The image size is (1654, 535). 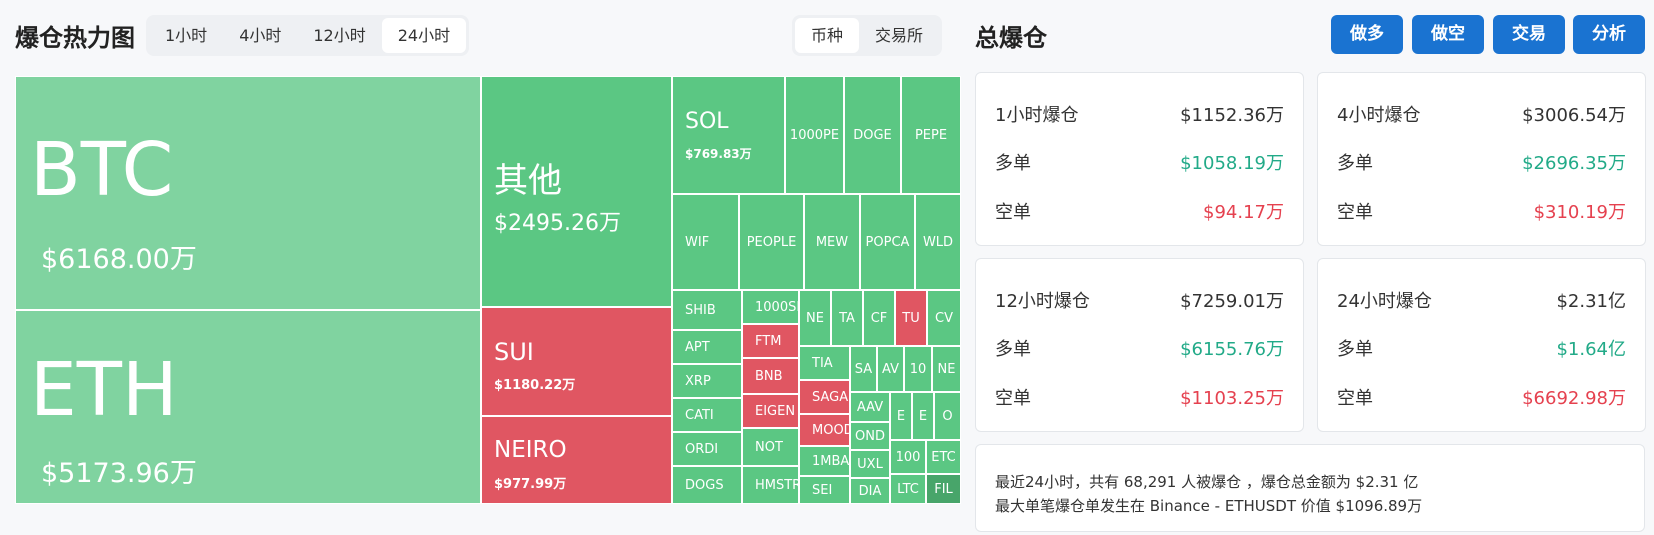 What do you see at coordinates (827, 35) in the screenshot?
I see `tab-coin: 币种` at bounding box center [827, 35].